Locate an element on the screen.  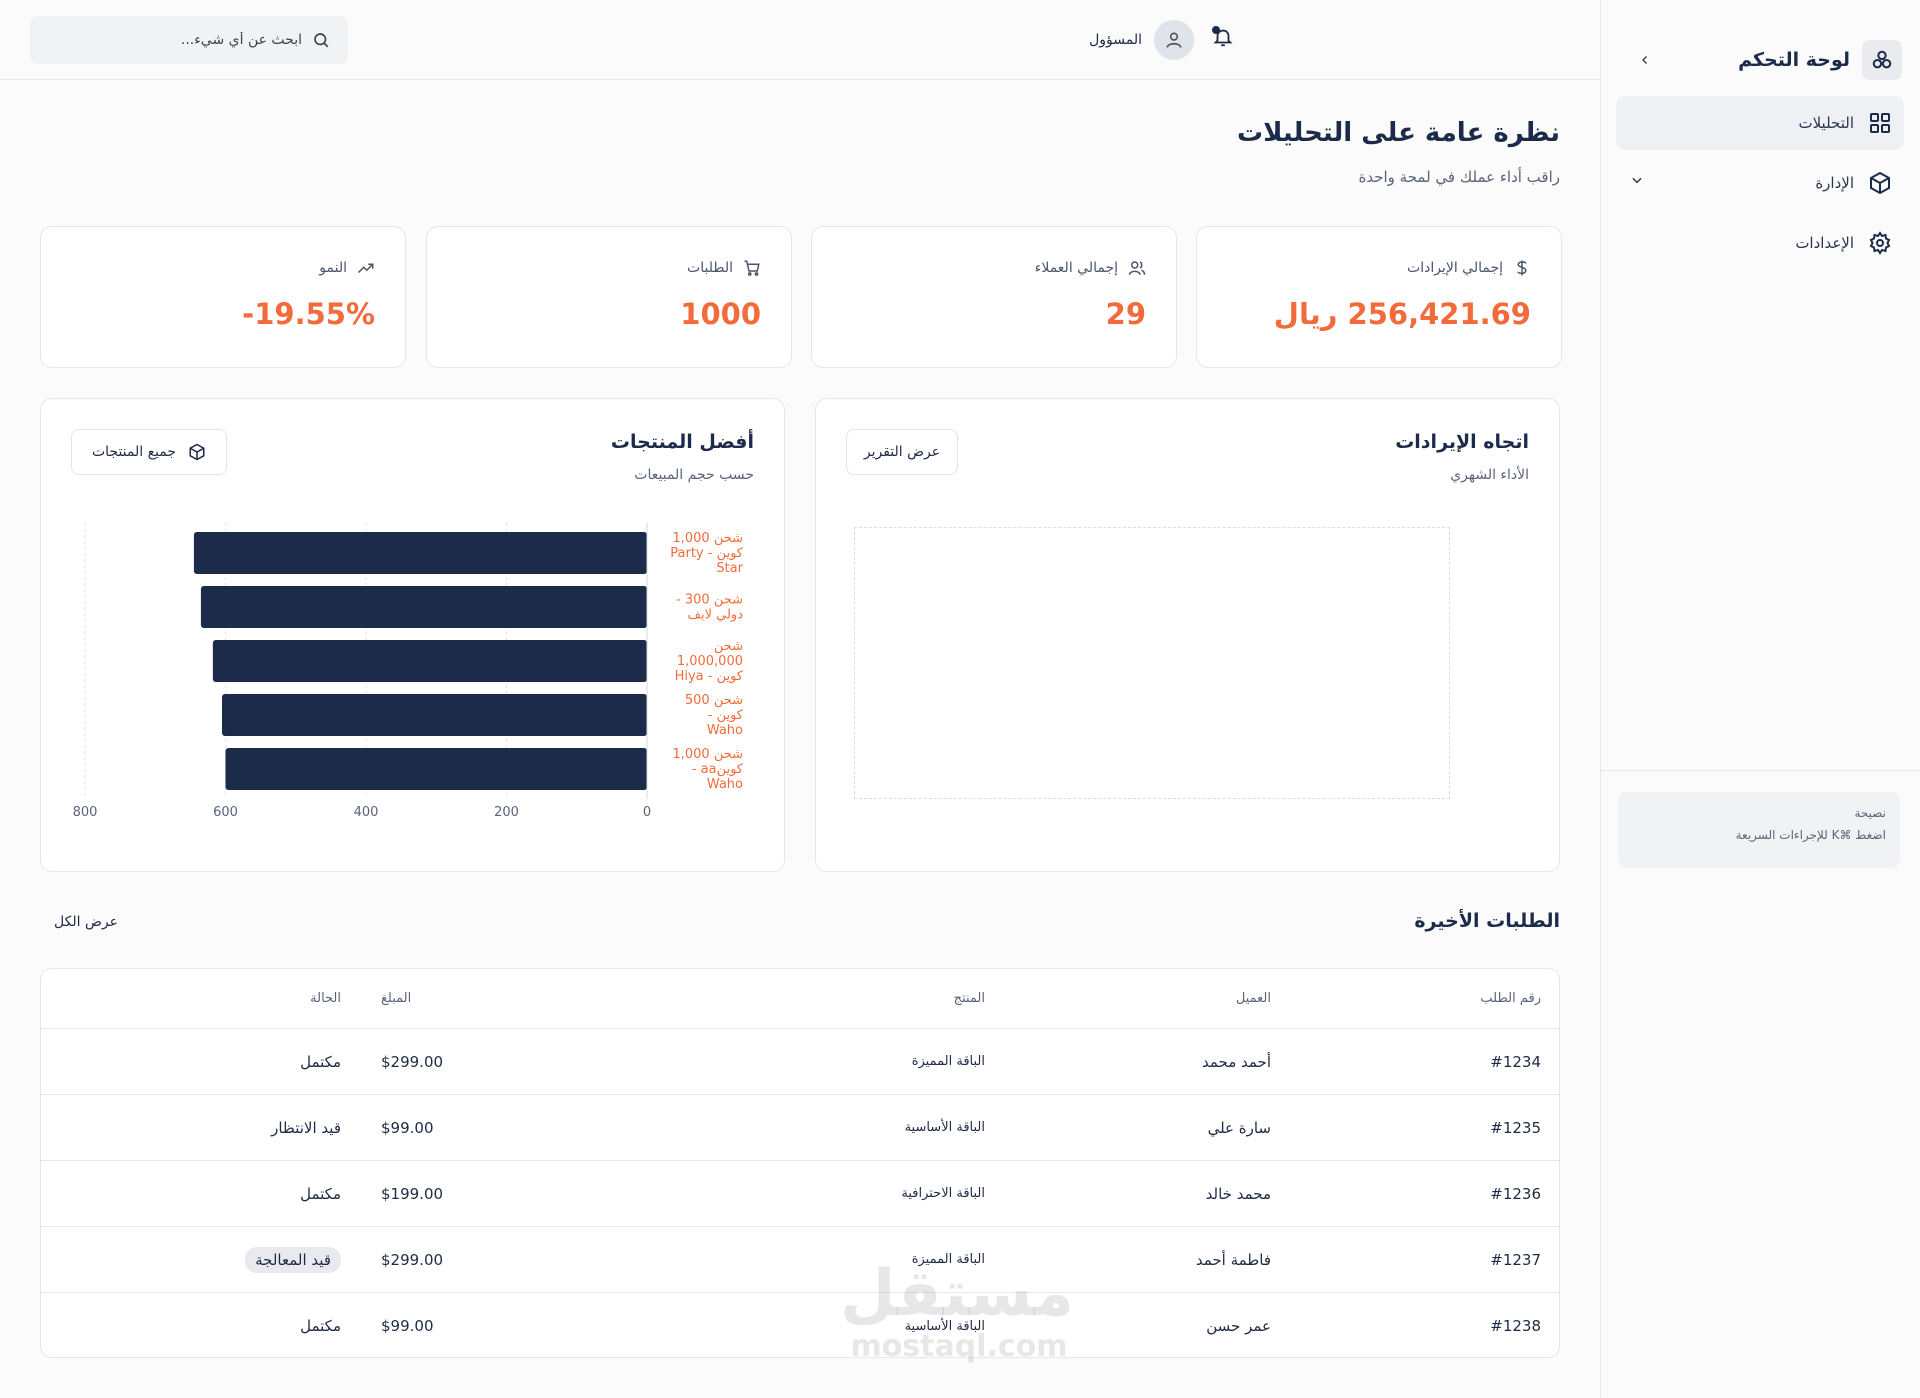
category-label: شحن 1,000,000 كوين - Hiya is located at coordinates (709, 661).